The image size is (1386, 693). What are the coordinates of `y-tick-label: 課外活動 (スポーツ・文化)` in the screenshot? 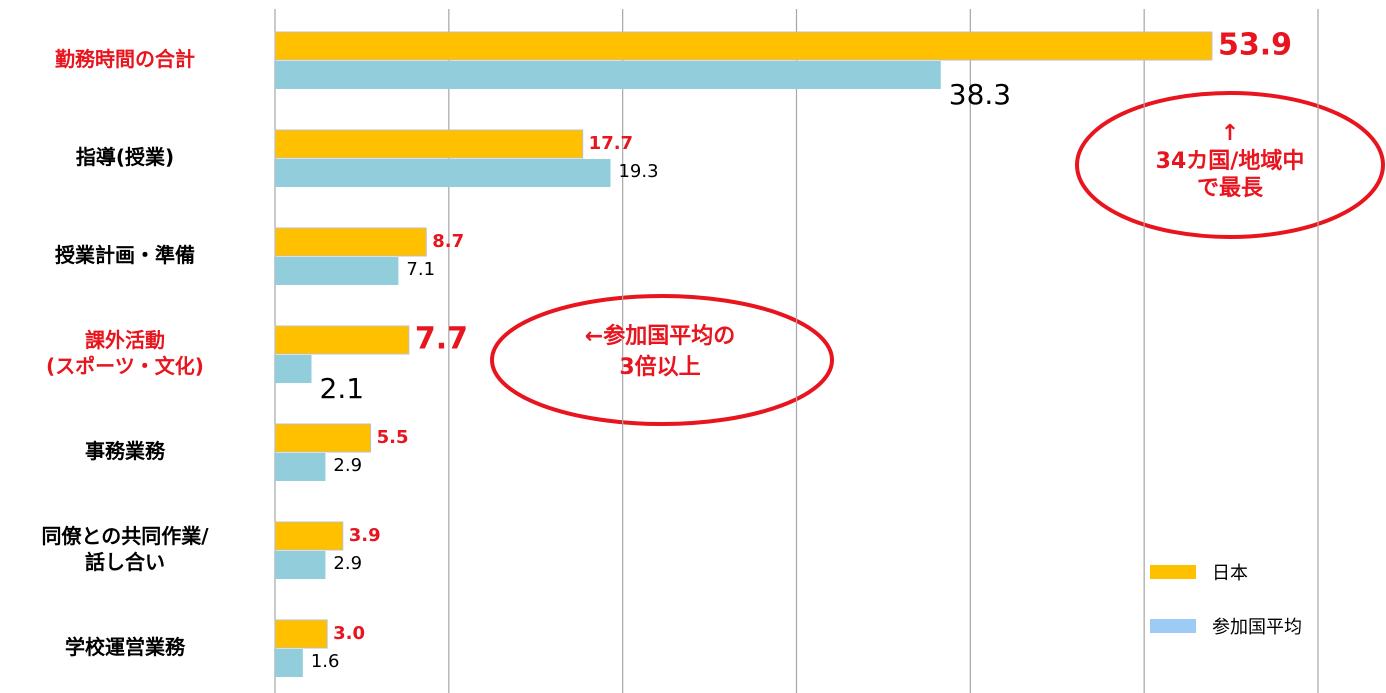 It's located at (125, 353).